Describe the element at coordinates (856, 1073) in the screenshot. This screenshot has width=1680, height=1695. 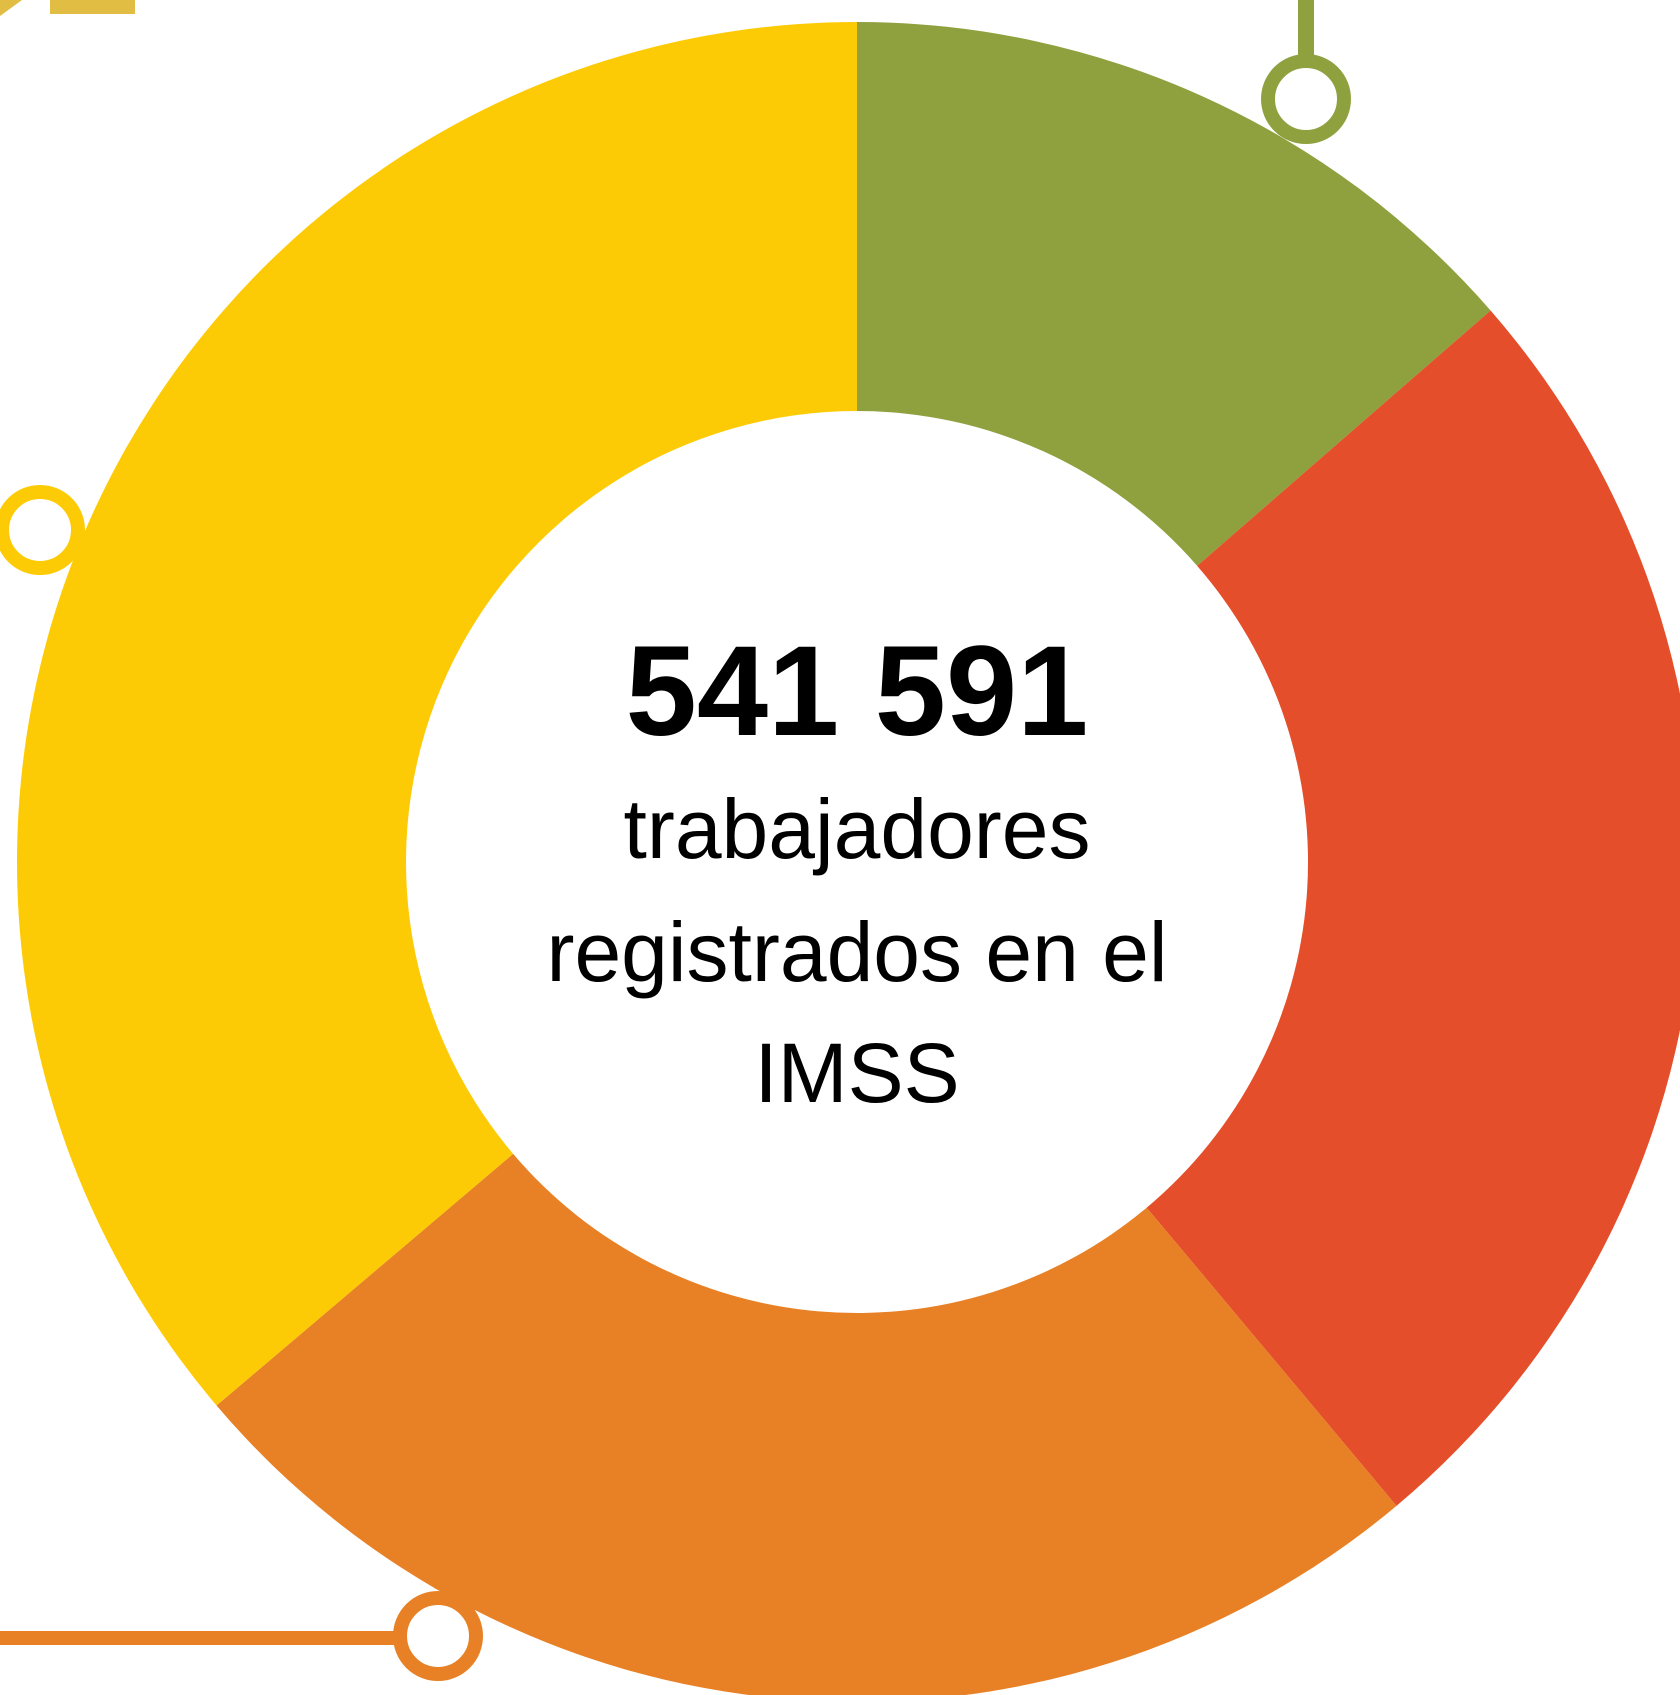
I see `center-label: IMSS` at that location.